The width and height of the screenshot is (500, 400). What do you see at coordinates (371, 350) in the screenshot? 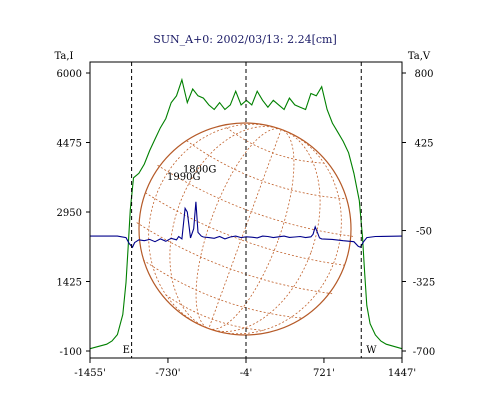
I see `limb-marker-label-w: W` at bounding box center [371, 350].